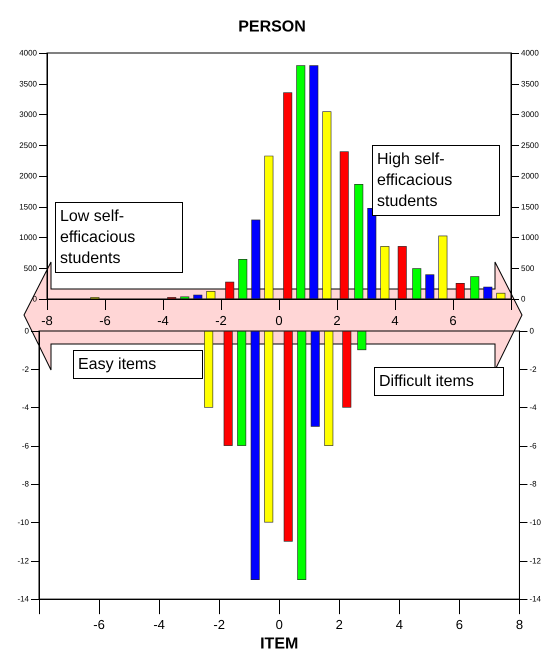 The height and width of the screenshot is (657, 544). Describe the element at coordinates (28, 83) in the screenshot. I see `y-tick-label: 3500` at that location.